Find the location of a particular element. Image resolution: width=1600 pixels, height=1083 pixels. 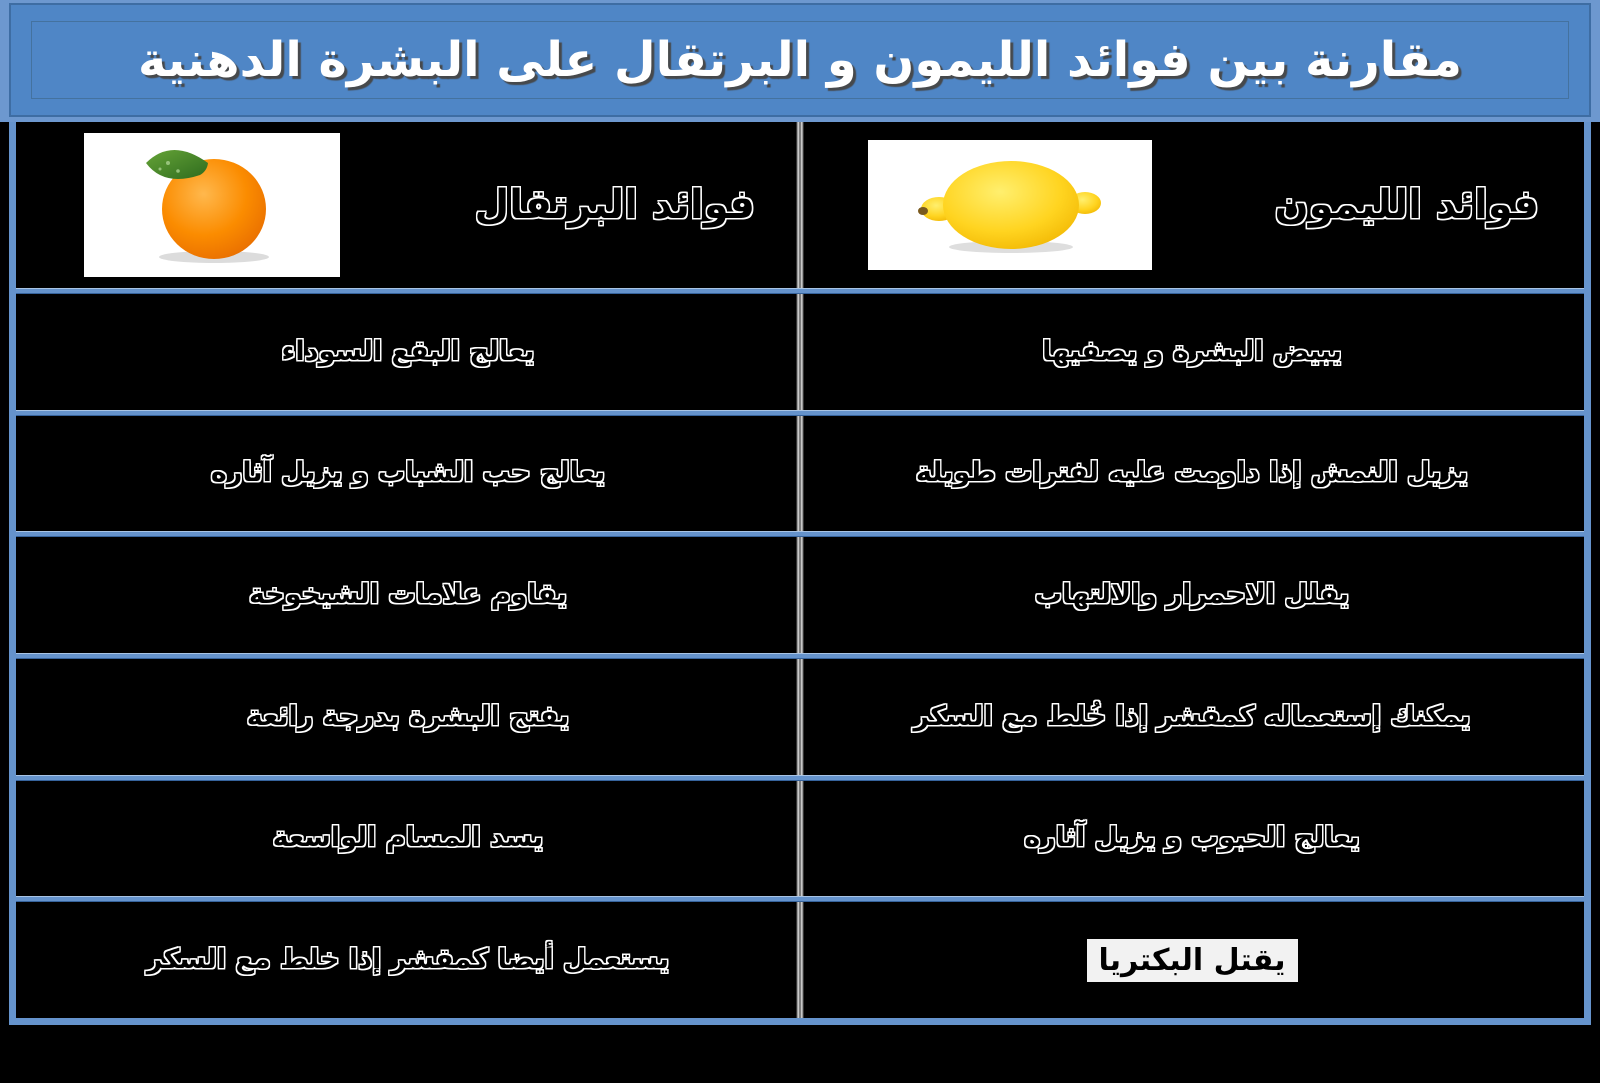

orange-benefit-4: يفتح البشرة بدرجة رائعة is located at coordinates (408, 716).